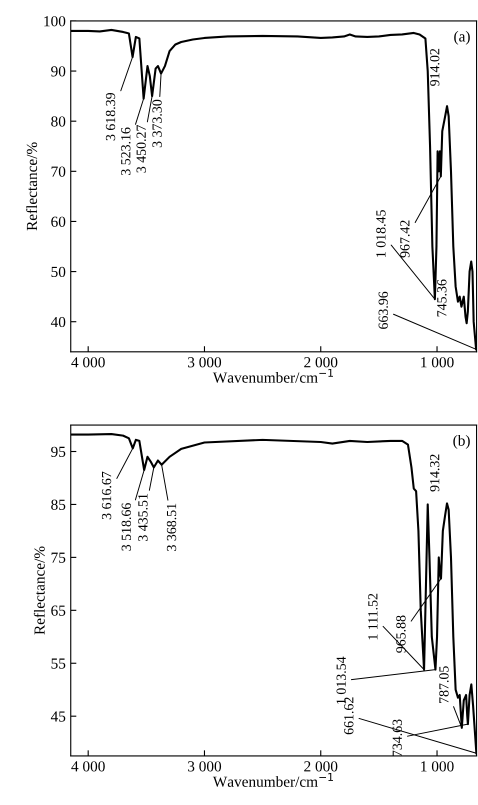  What do you see at coordinates (58, 716) in the screenshot?
I see `y-tick-label: 45` at bounding box center [58, 716].